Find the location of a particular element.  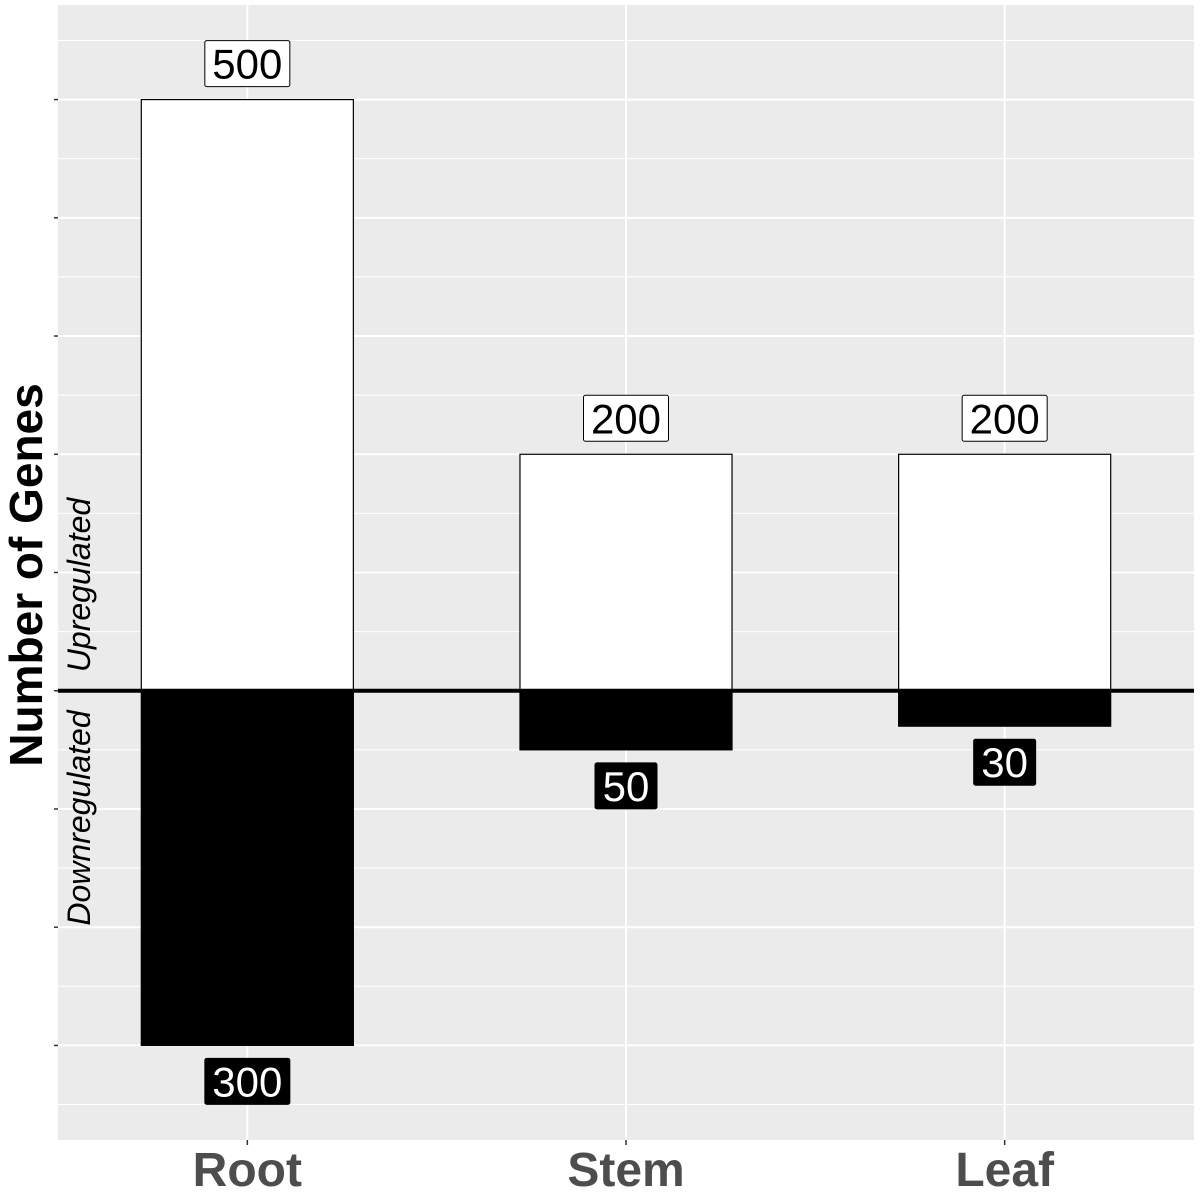

data-label-text: 300 is located at coordinates (247, 1081).